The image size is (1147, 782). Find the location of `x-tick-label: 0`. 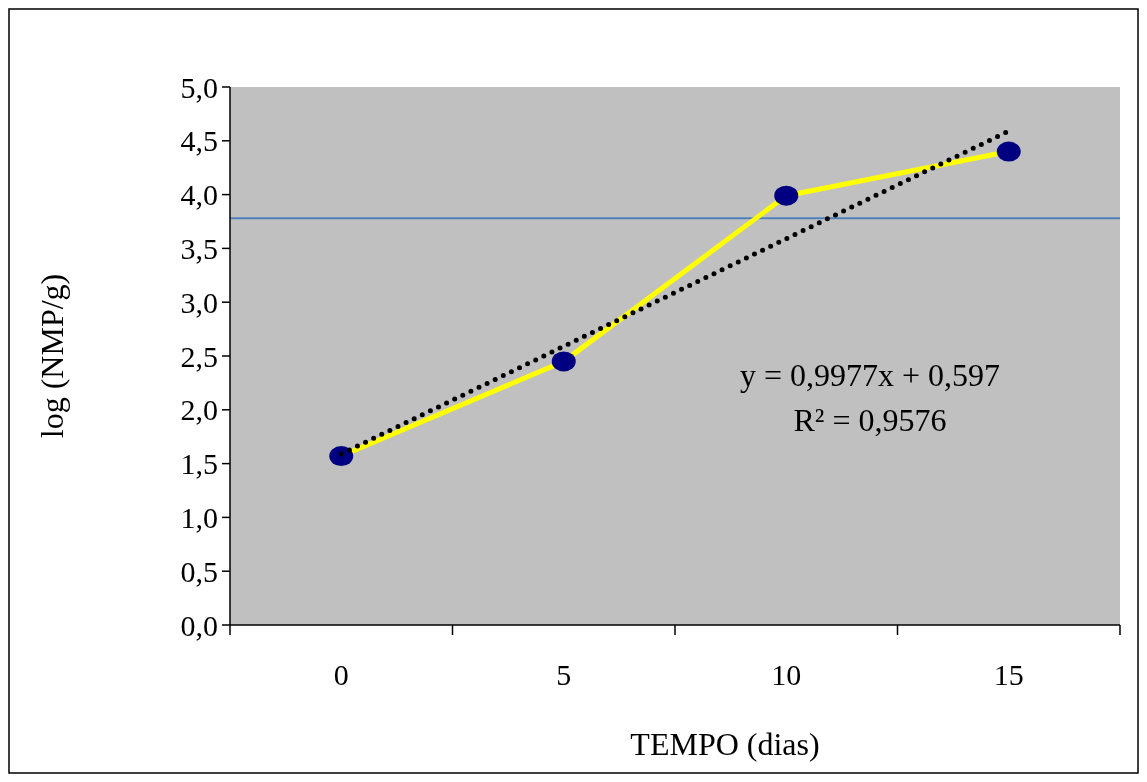

x-tick-label: 0 is located at coordinates (341, 674).